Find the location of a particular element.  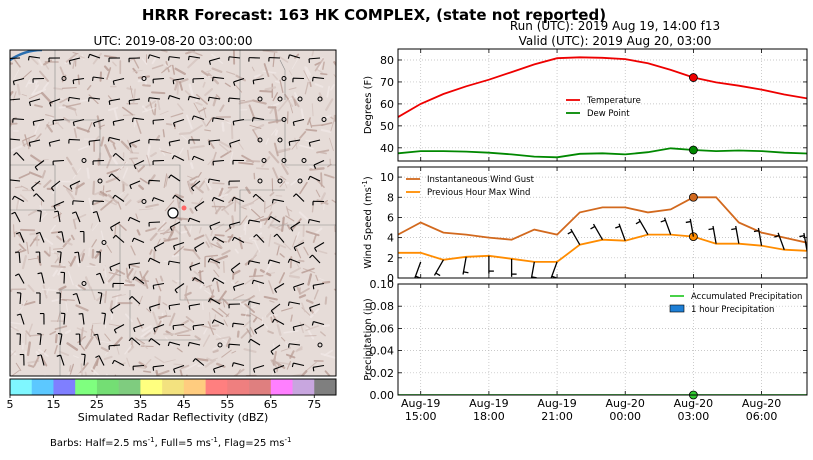

x-tick-label-date: Aug-19 is located at coordinates (420, 403).